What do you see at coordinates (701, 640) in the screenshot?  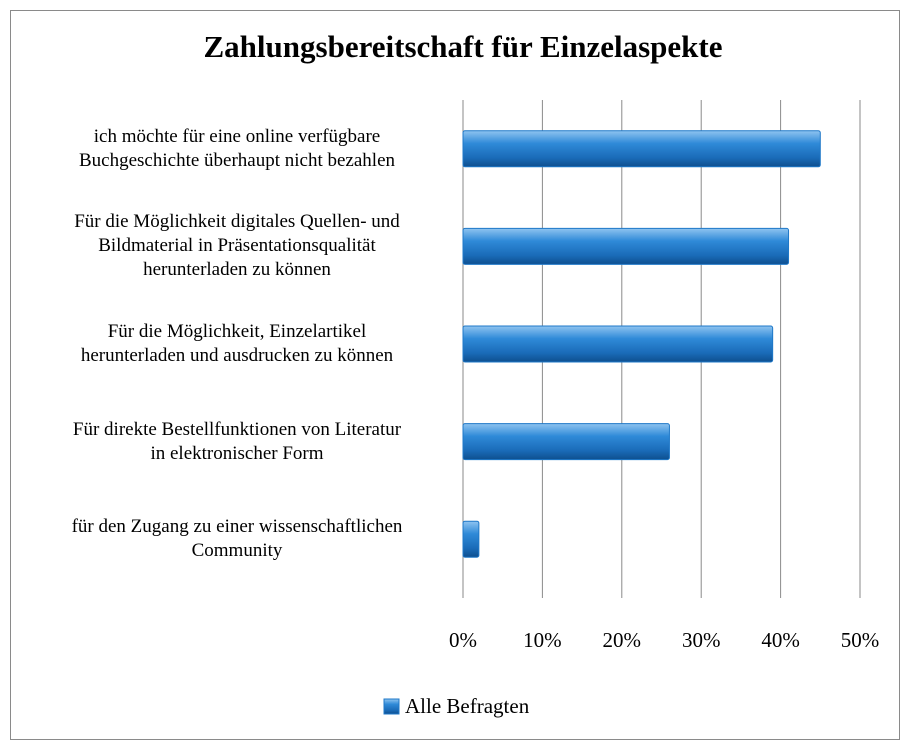 I see `x-tick-label: 30%` at bounding box center [701, 640].